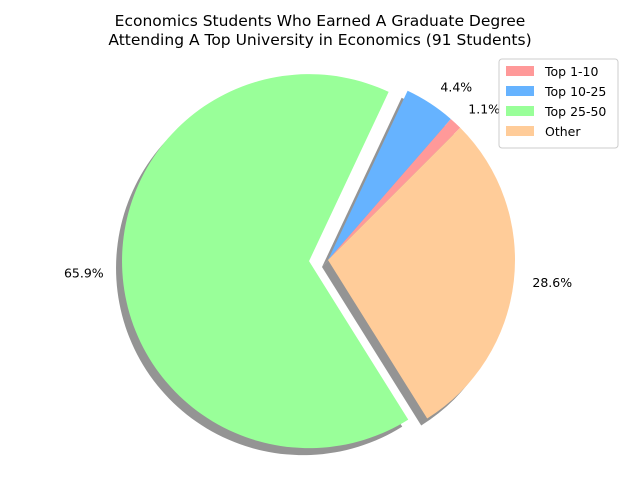 This screenshot has width=640, height=480. I want to click on legend-frame, so click(558, 103).